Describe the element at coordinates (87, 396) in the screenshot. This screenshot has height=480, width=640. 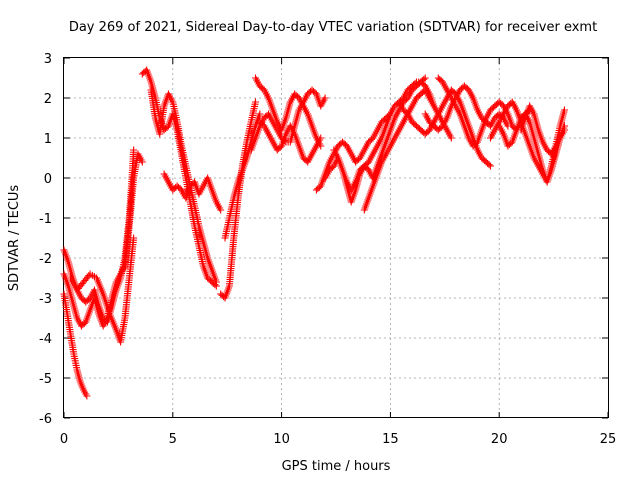
I see `data-point-series-a` at that location.